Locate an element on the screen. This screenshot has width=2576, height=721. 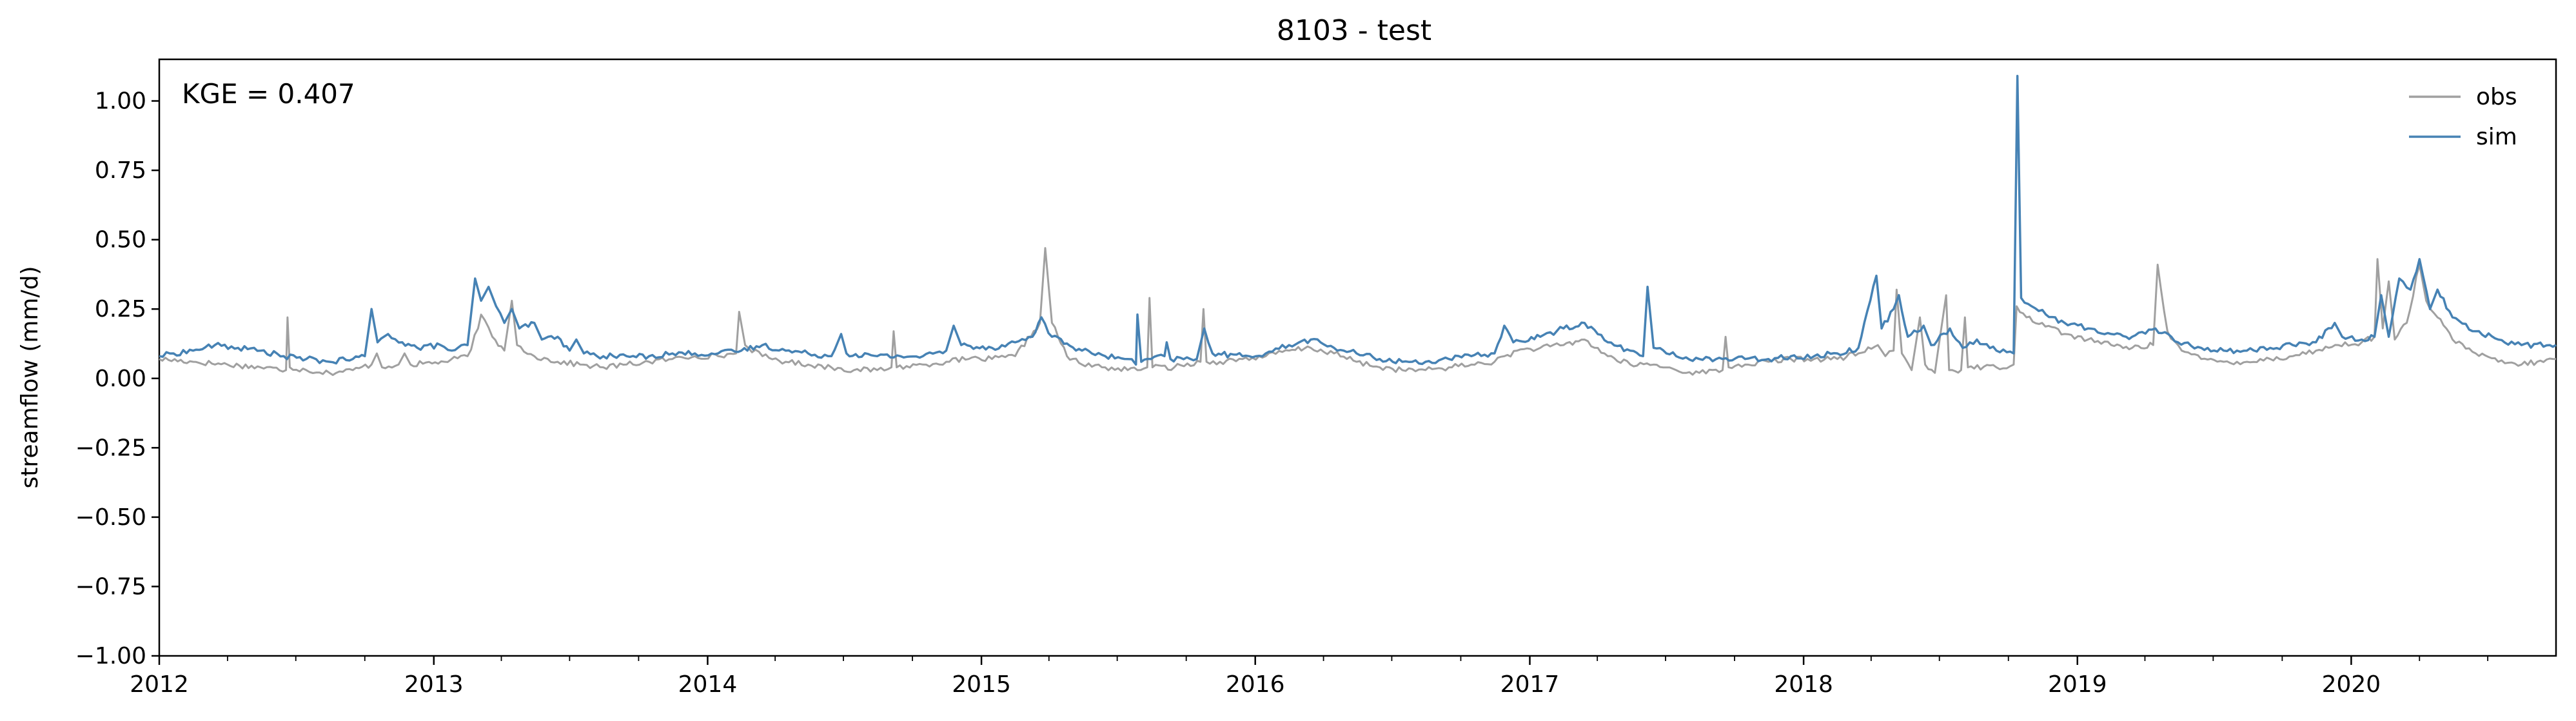
y-tick-label: −0.50 is located at coordinates (111, 517).